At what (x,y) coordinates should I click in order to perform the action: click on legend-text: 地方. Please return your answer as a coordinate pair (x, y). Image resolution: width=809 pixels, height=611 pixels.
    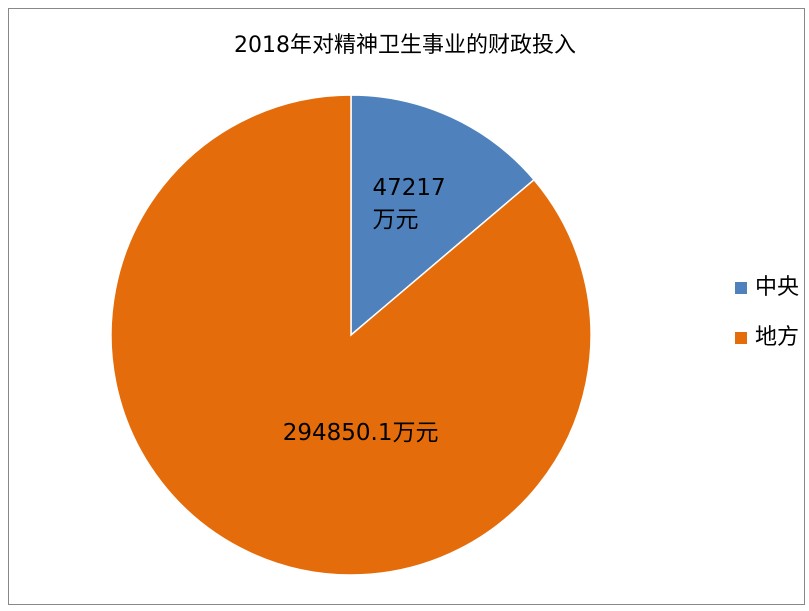
    Looking at the image, I should click on (777, 337).